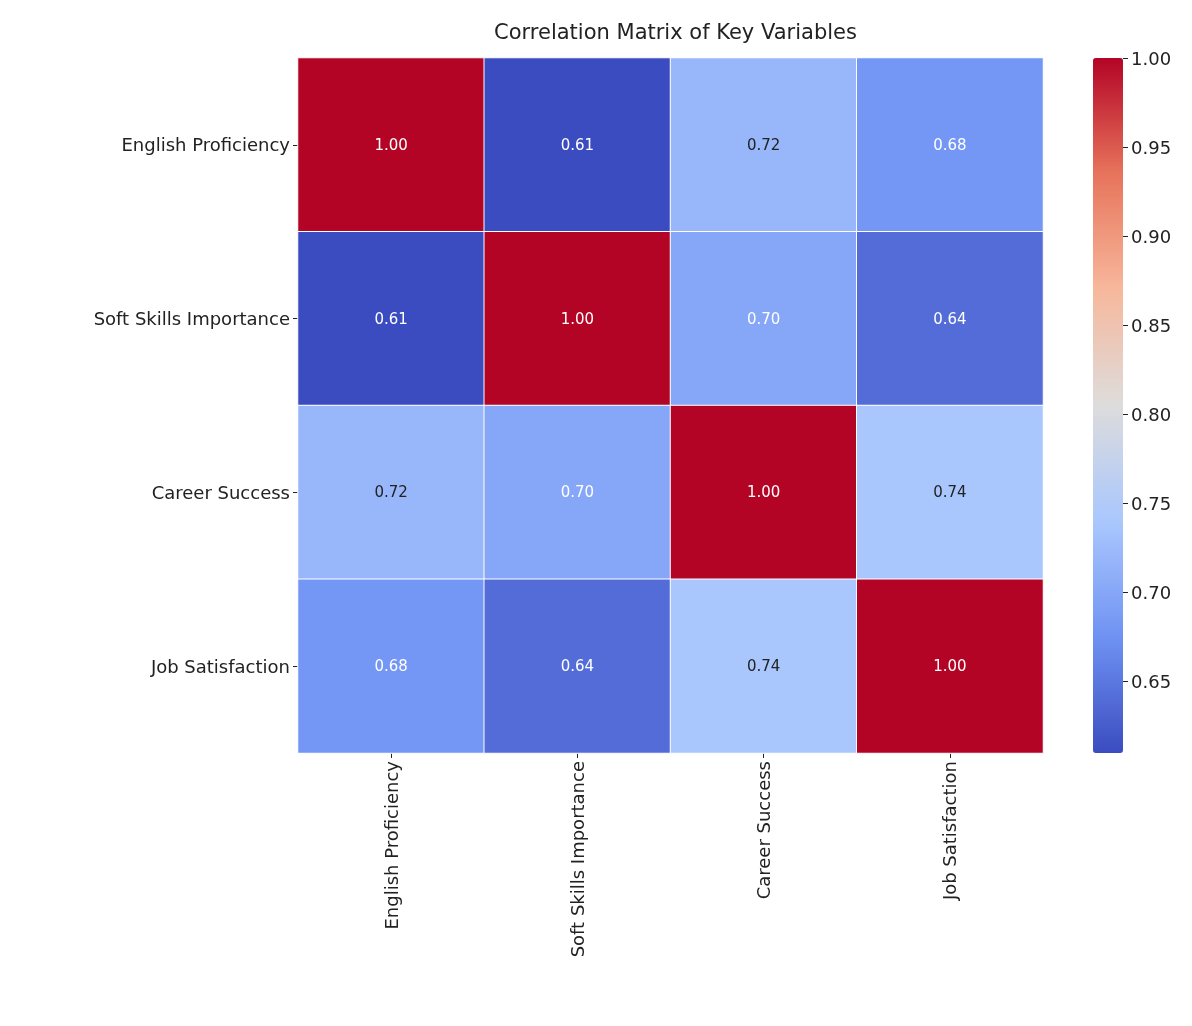  Describe the element at coordinates (1151, 58) in the screenshot. I see `color-bar-label: 1.00` at that location.